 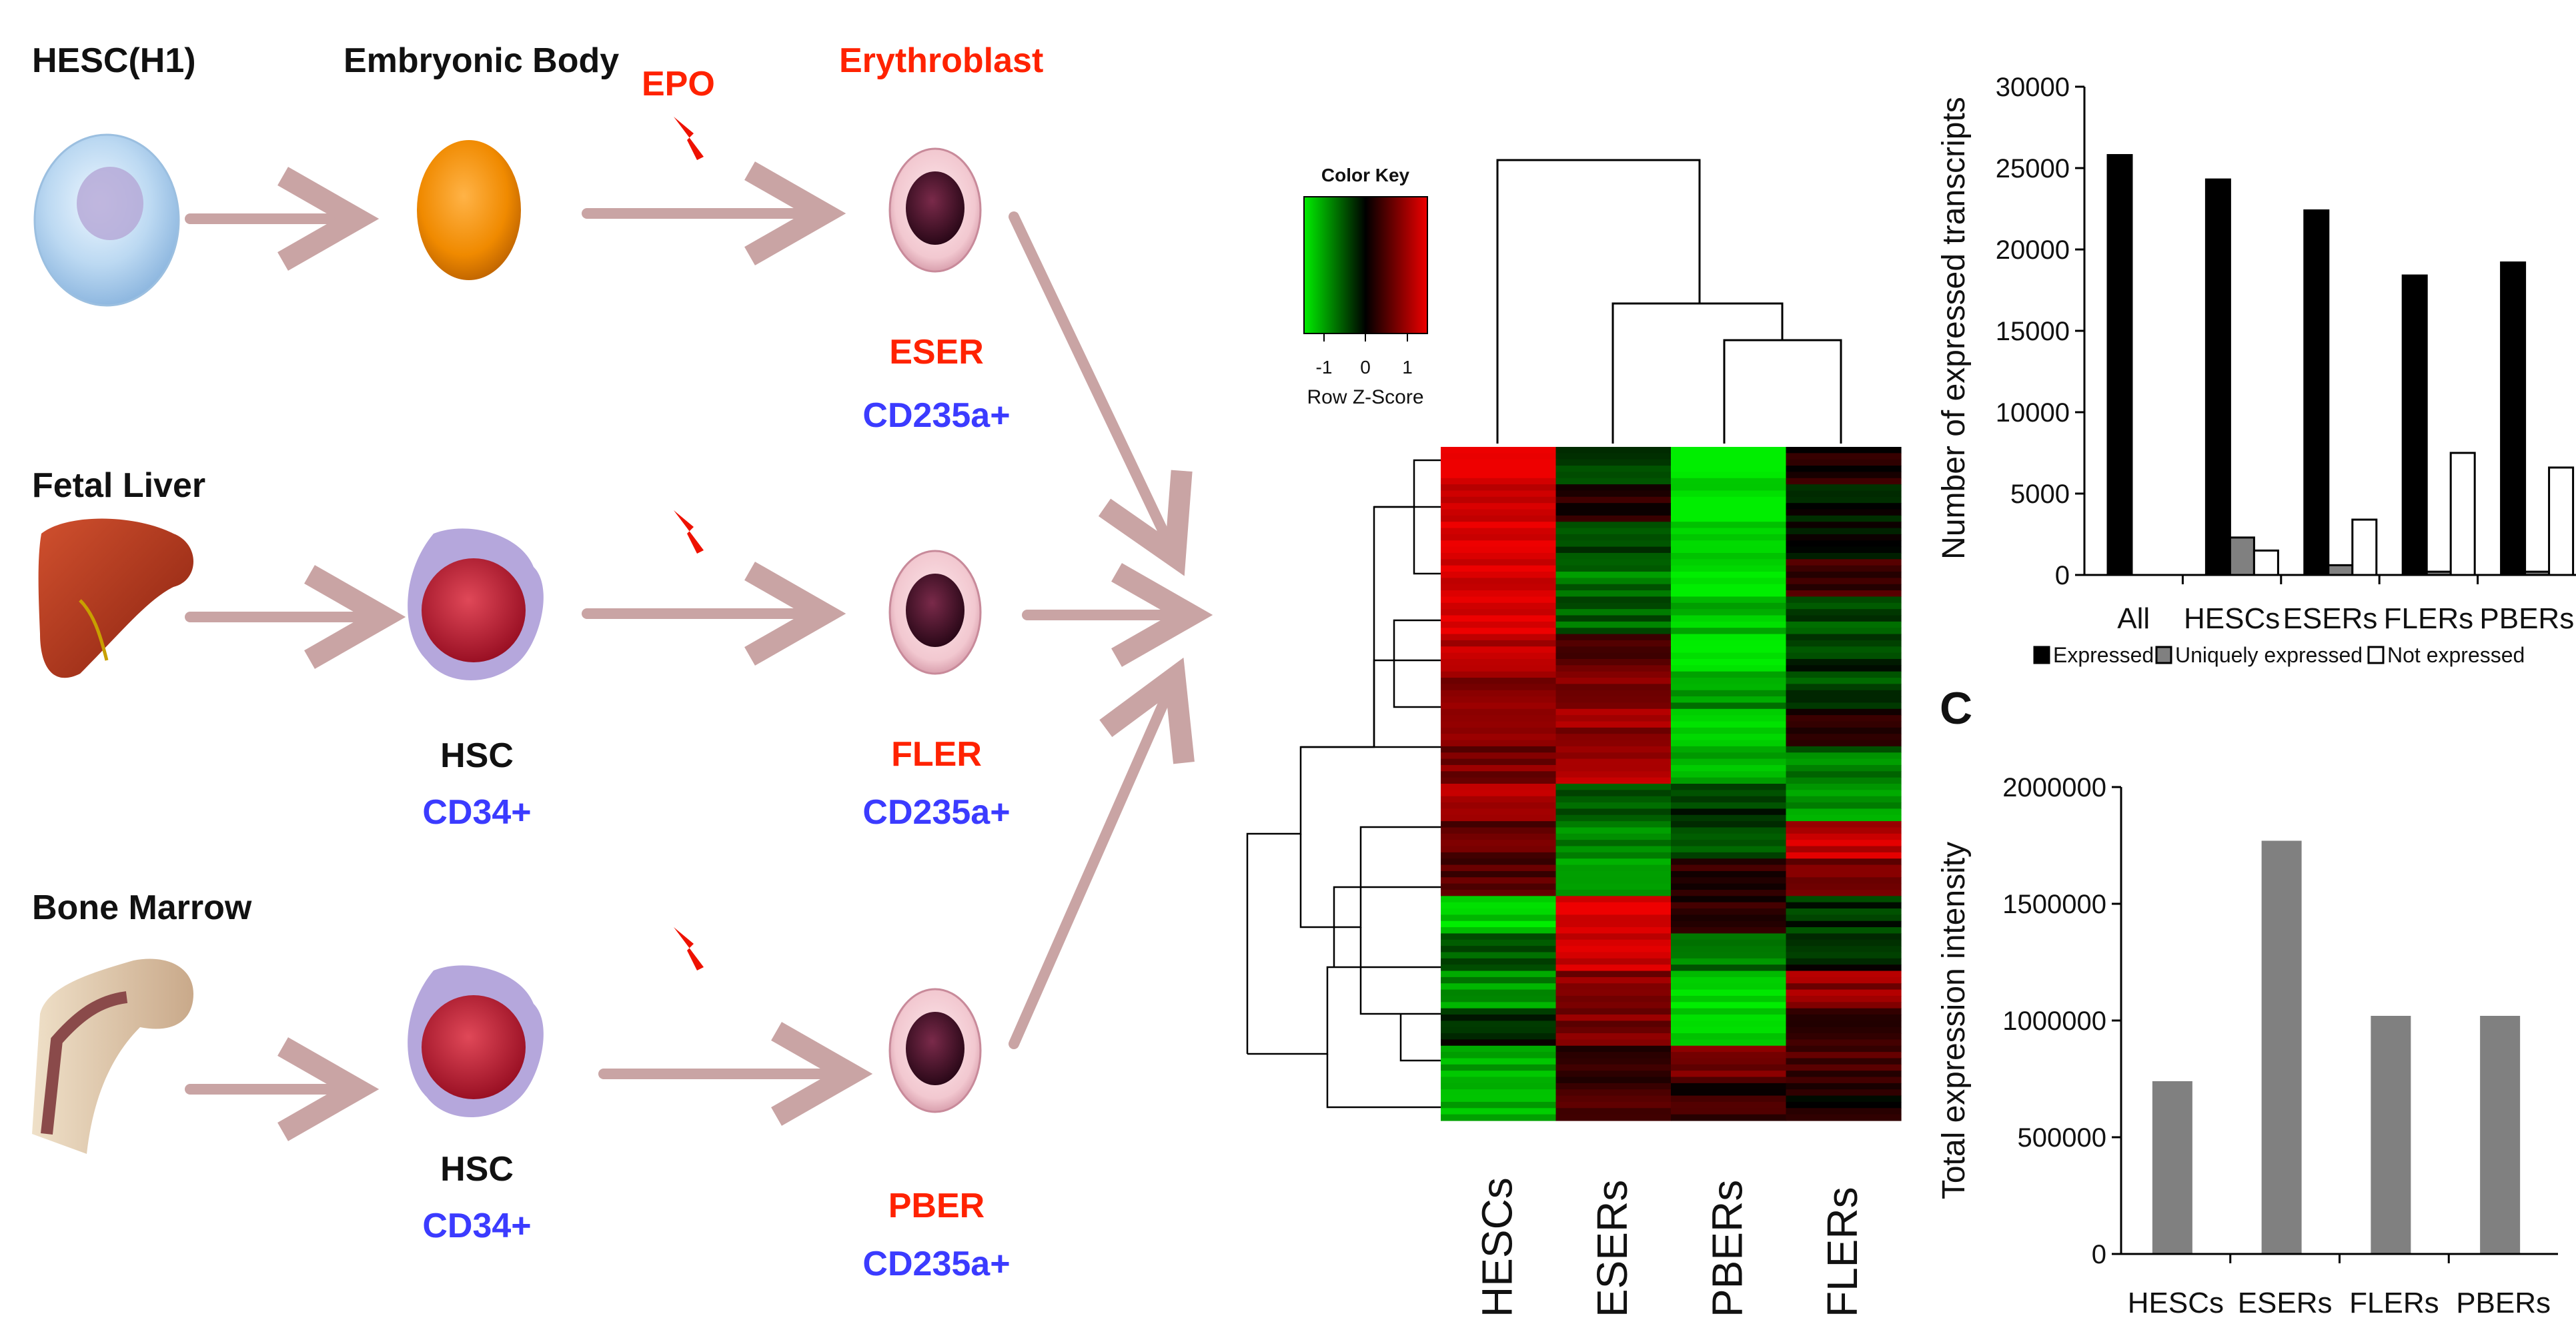 I want to click on color-key-tick: 1, so click(x=1407, y=368).